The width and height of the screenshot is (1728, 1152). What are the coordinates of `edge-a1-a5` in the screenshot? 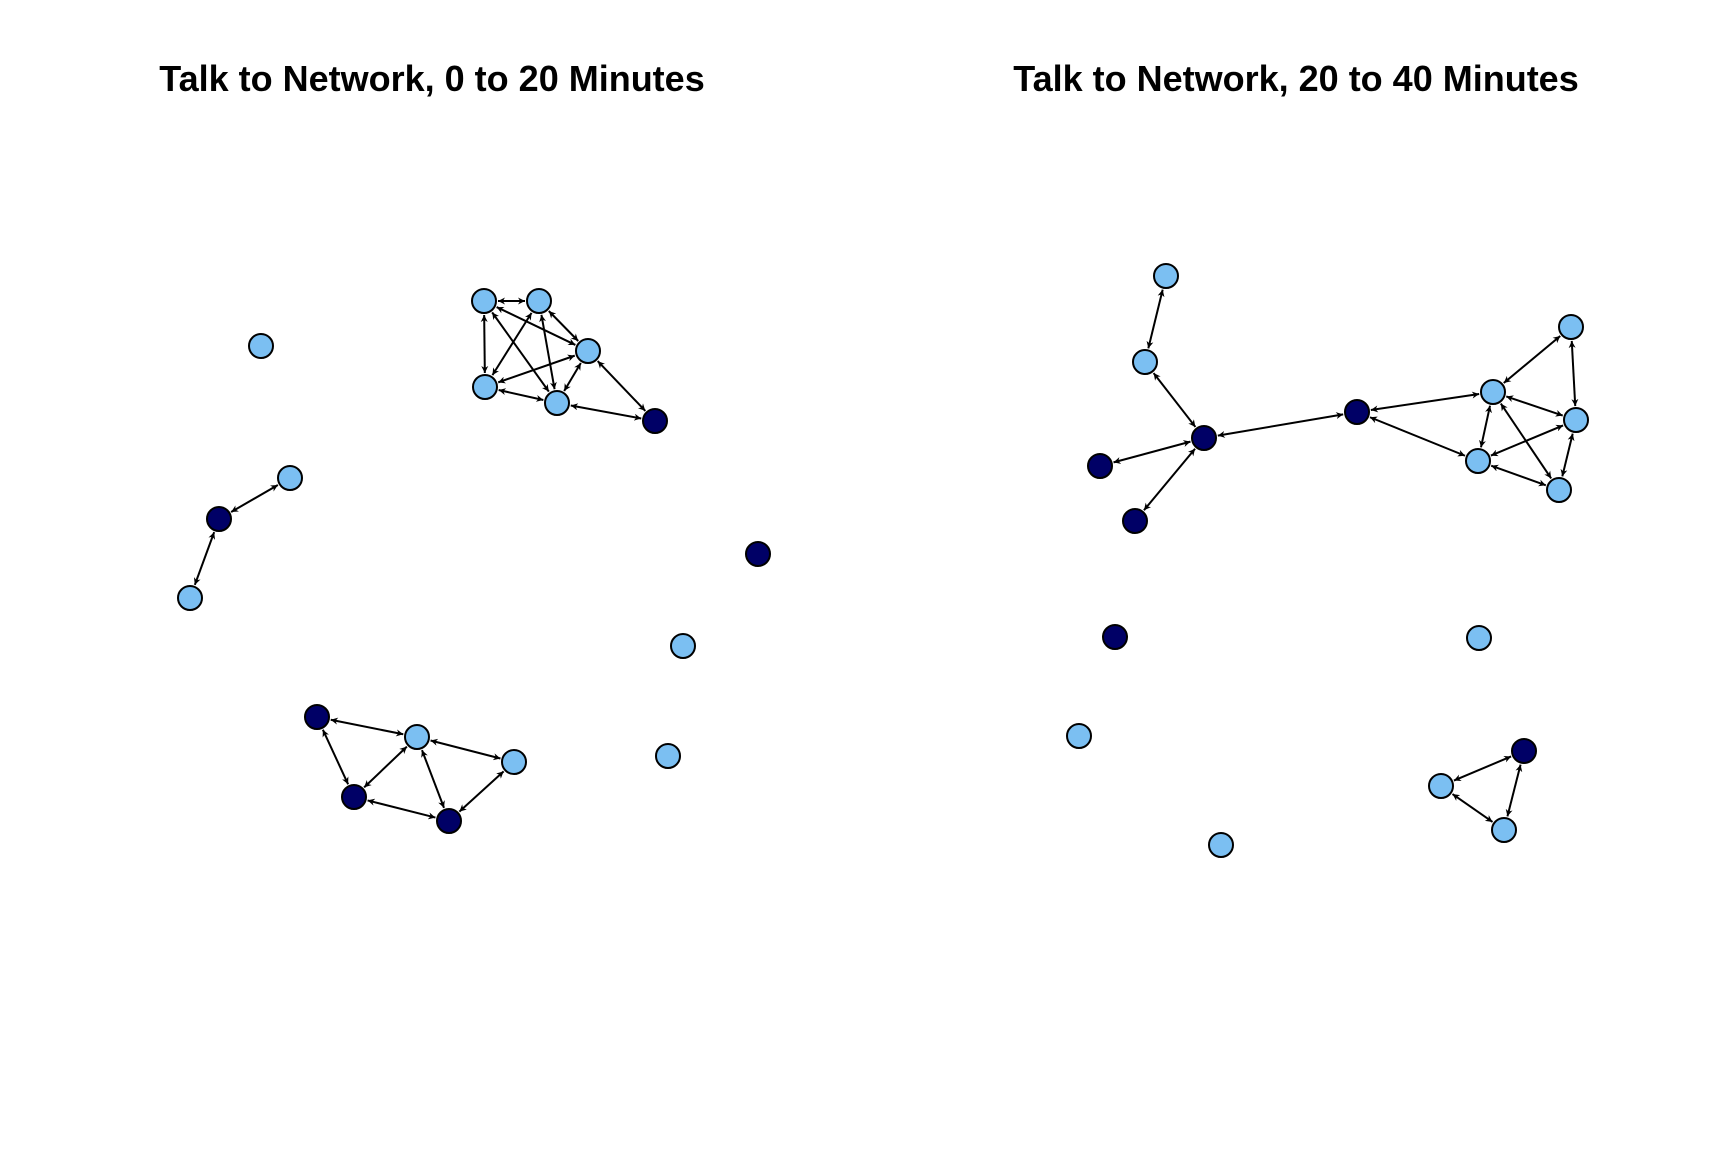 It's located at (520, 352).